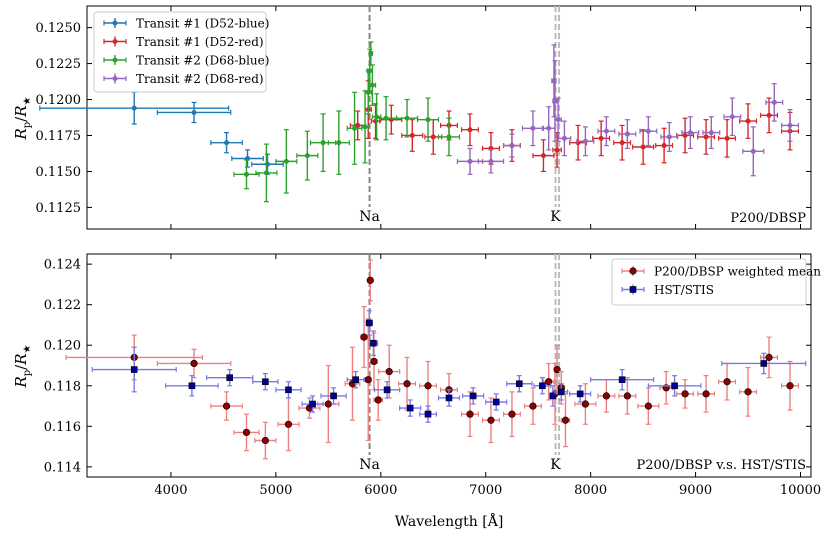 Image resolution: width=831 pixels, height=537 pixels. I want to click on x-tick-label: 7000, so click(485, 490).